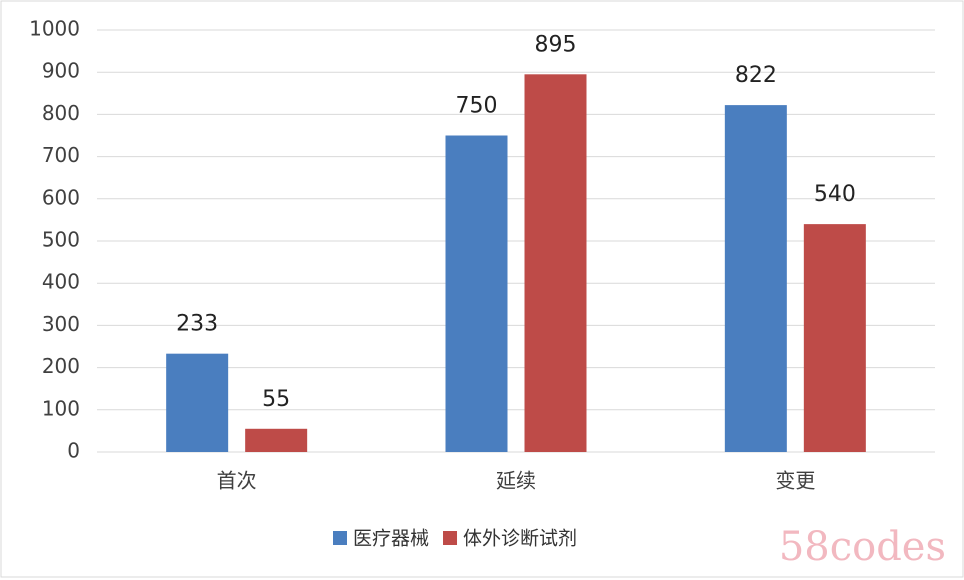 The image size is (964, 580). Describe the element at coordinates (237, 481) in the screenshot. I see `x-tick-label: 首次` at that location.